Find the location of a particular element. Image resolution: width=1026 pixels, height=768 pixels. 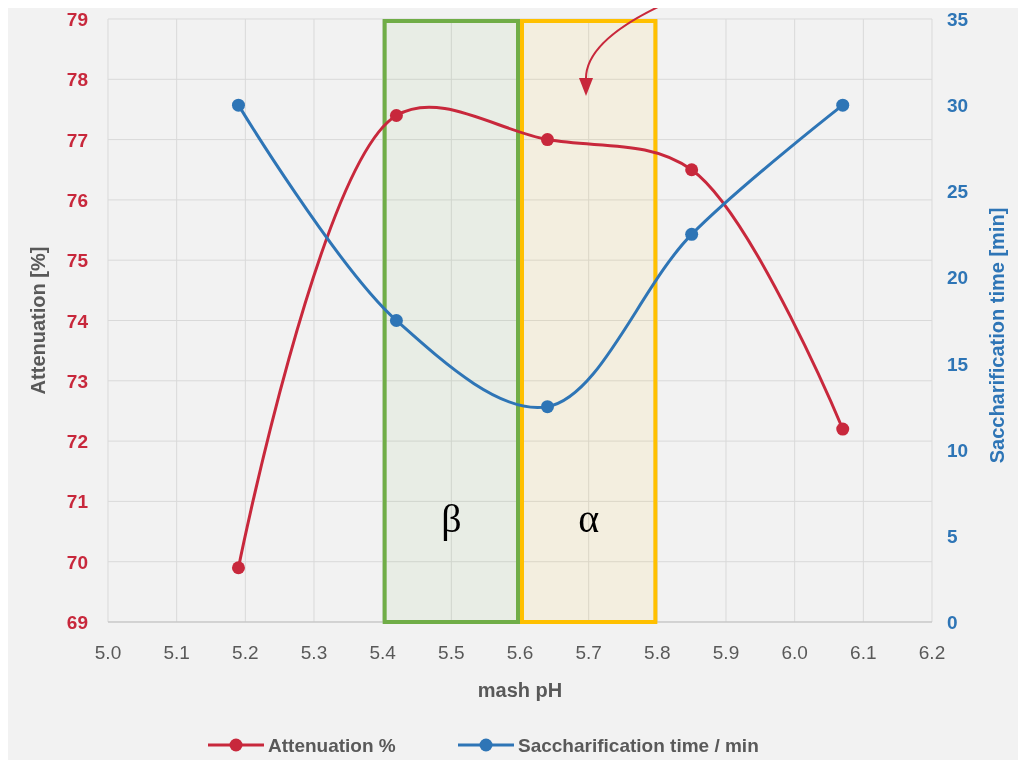

x-tick-label: 5.4 is located at coordinates (383, 652).